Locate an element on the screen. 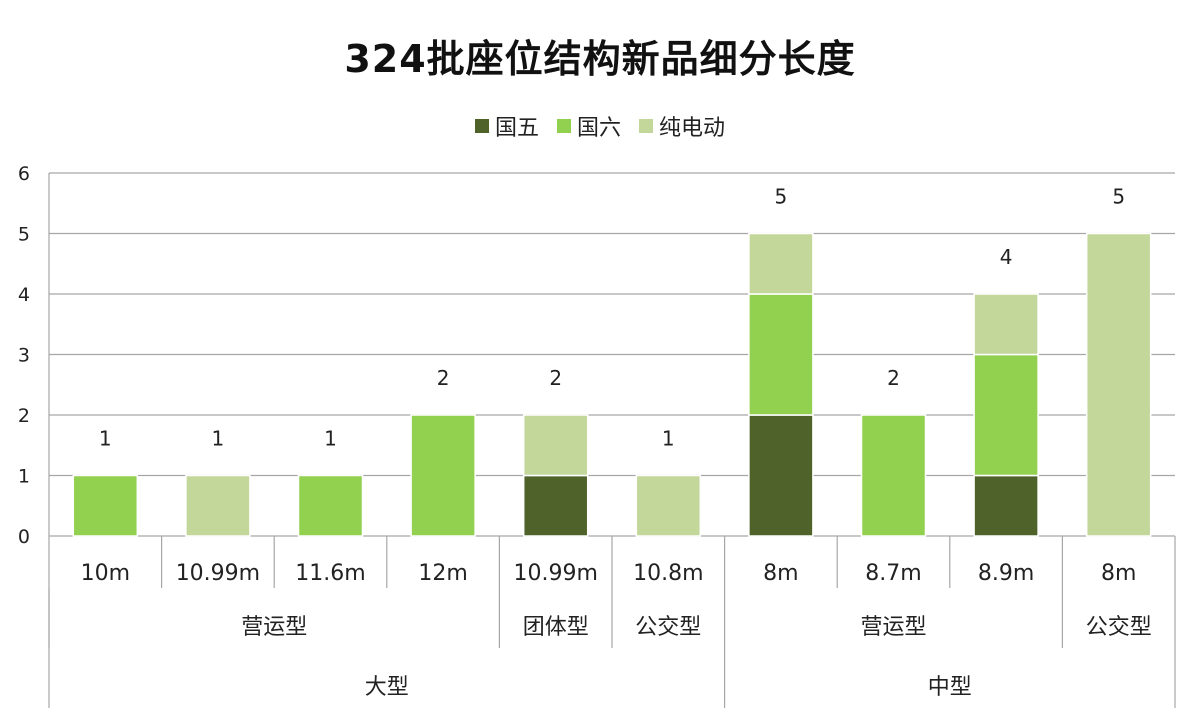 This screenshot has width=1200, height=720. x-tick-label: 8.9m is located at coordinates (1006, 573).